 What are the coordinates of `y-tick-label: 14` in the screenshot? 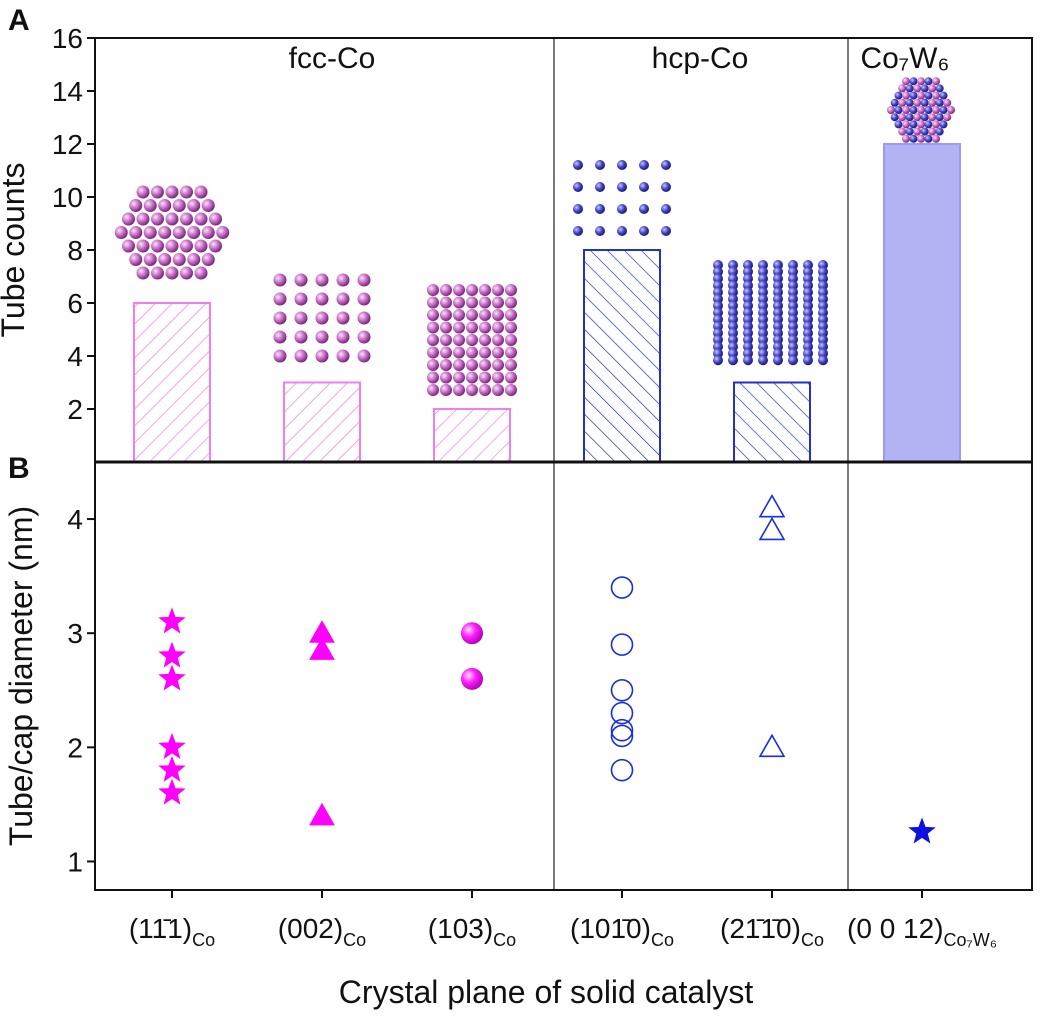 It's located at (67, 91).